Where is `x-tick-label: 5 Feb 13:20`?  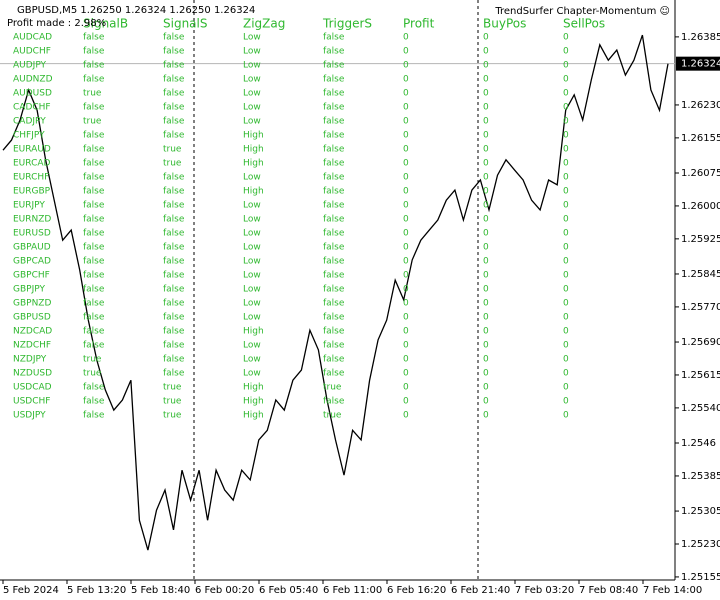 x-tick-label: 5 Feb 13:20 is located at coordinates (96, 590).